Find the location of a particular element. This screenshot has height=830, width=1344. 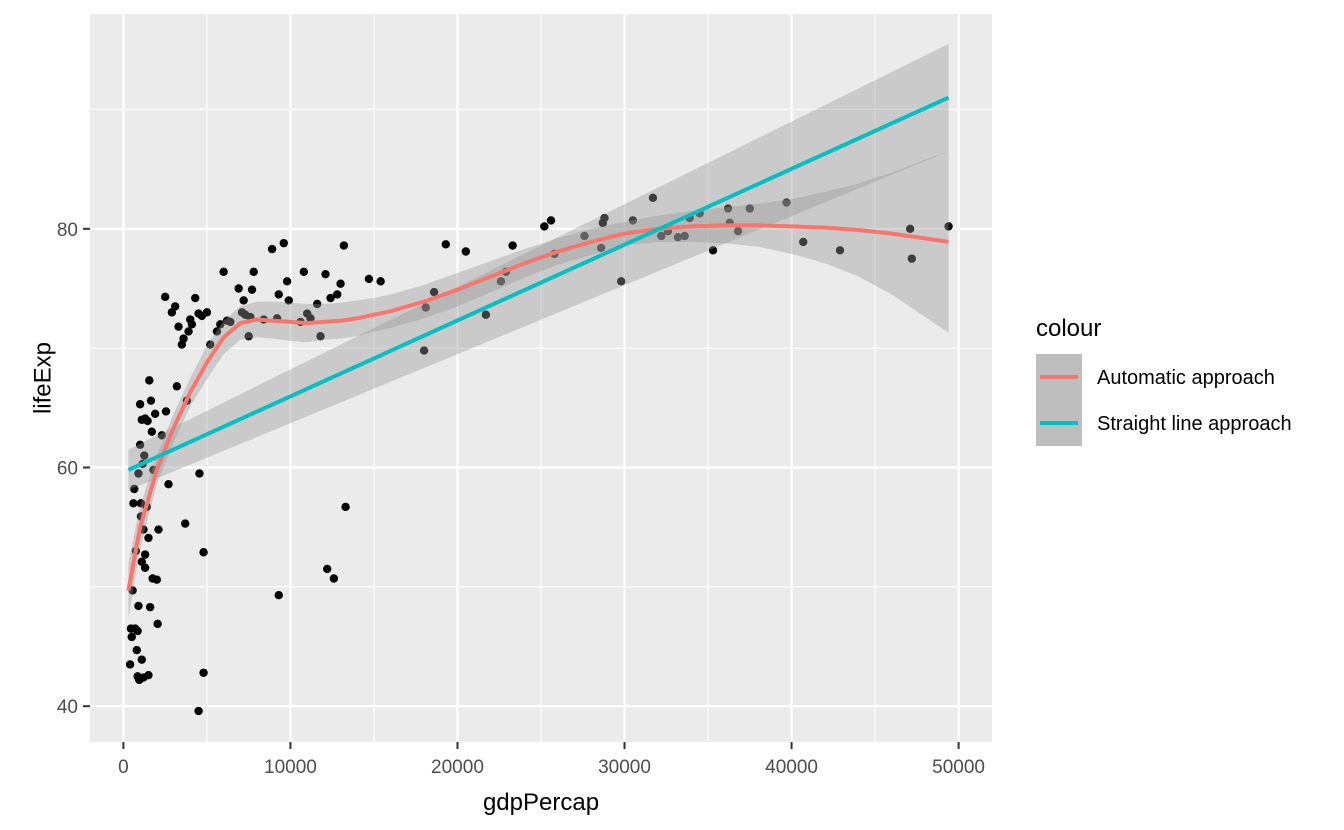

legend-label: Automatic approach is located at coordinates (1186, 378).